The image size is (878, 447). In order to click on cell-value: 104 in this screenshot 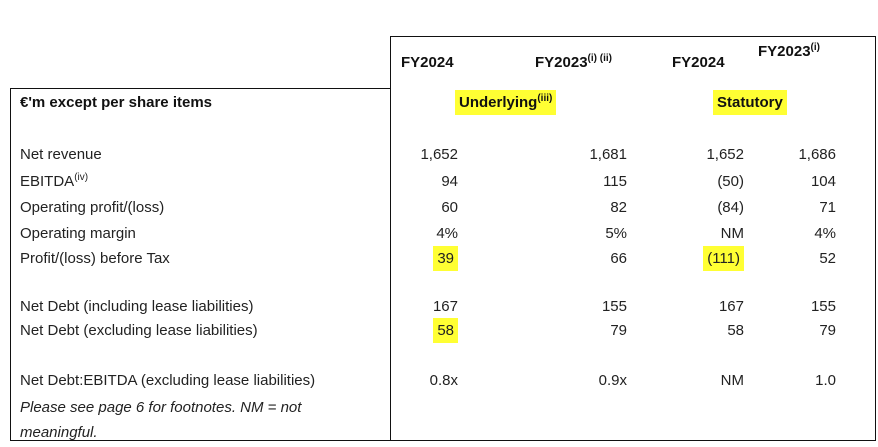, I will do `click(823, 181)`.